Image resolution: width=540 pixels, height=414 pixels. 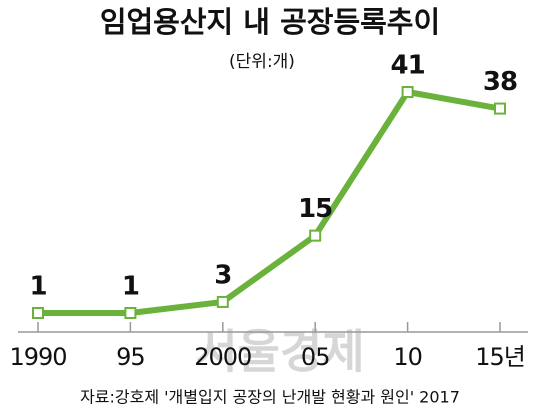 What do you see at coordinates (270, 22) in the screenshot?
I see `chart-title: 임업용산지 내 공장등록추이` at bounding box center [270, 22].